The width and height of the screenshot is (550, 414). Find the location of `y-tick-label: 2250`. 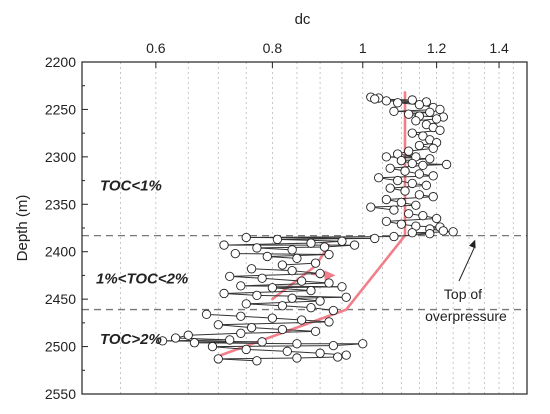

y-tick-label: 2250 is located at coordinates (60, 109).